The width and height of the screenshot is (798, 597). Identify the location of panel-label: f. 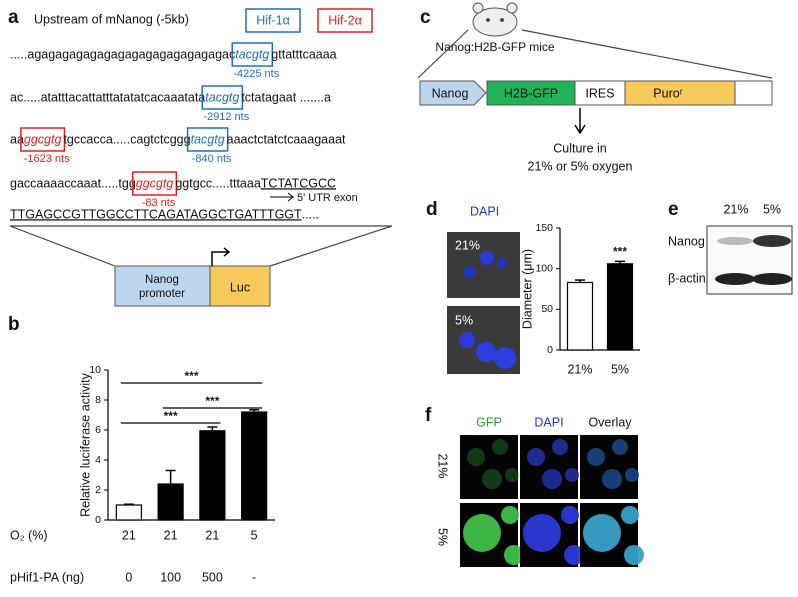
(428, 415).